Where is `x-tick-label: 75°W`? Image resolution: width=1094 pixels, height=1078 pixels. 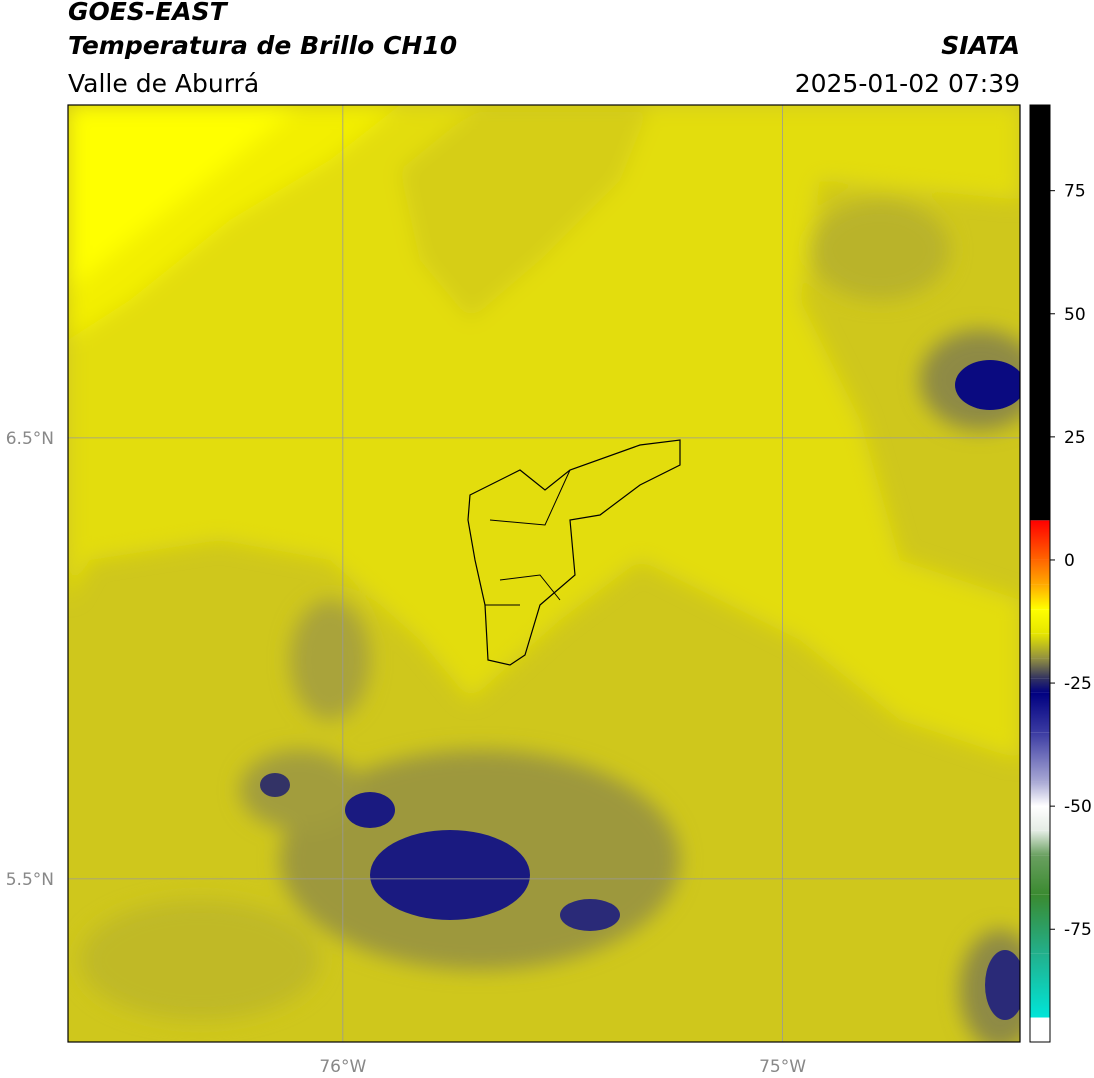 x-tick-label: 75°W is located at coordinates (782, 1067).